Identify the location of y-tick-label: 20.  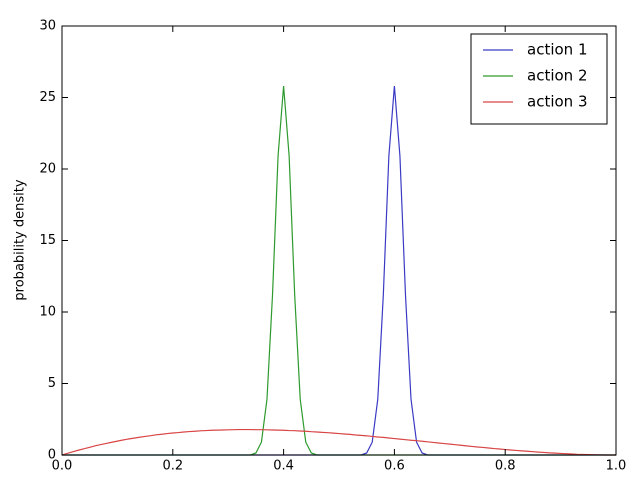
(47, 169).